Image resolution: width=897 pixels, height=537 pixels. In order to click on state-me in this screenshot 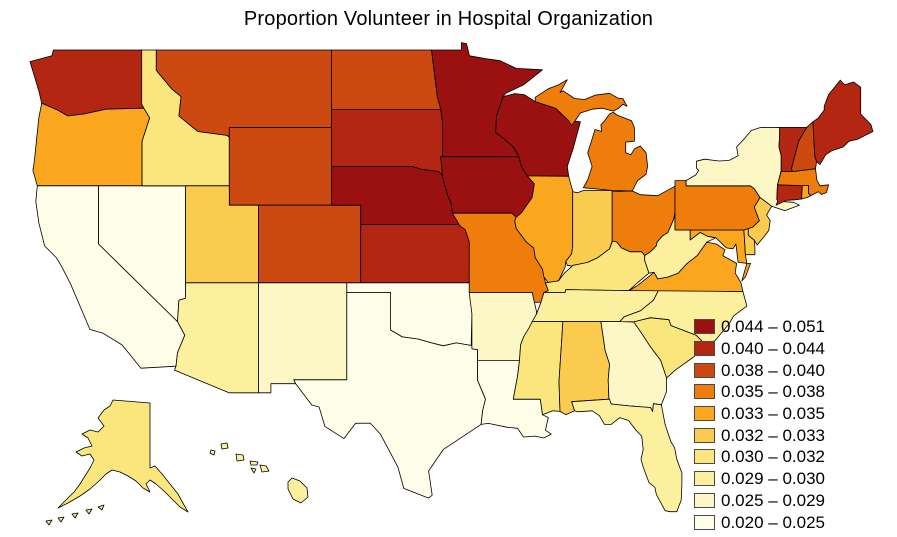, I will do `click(843, 122)`.